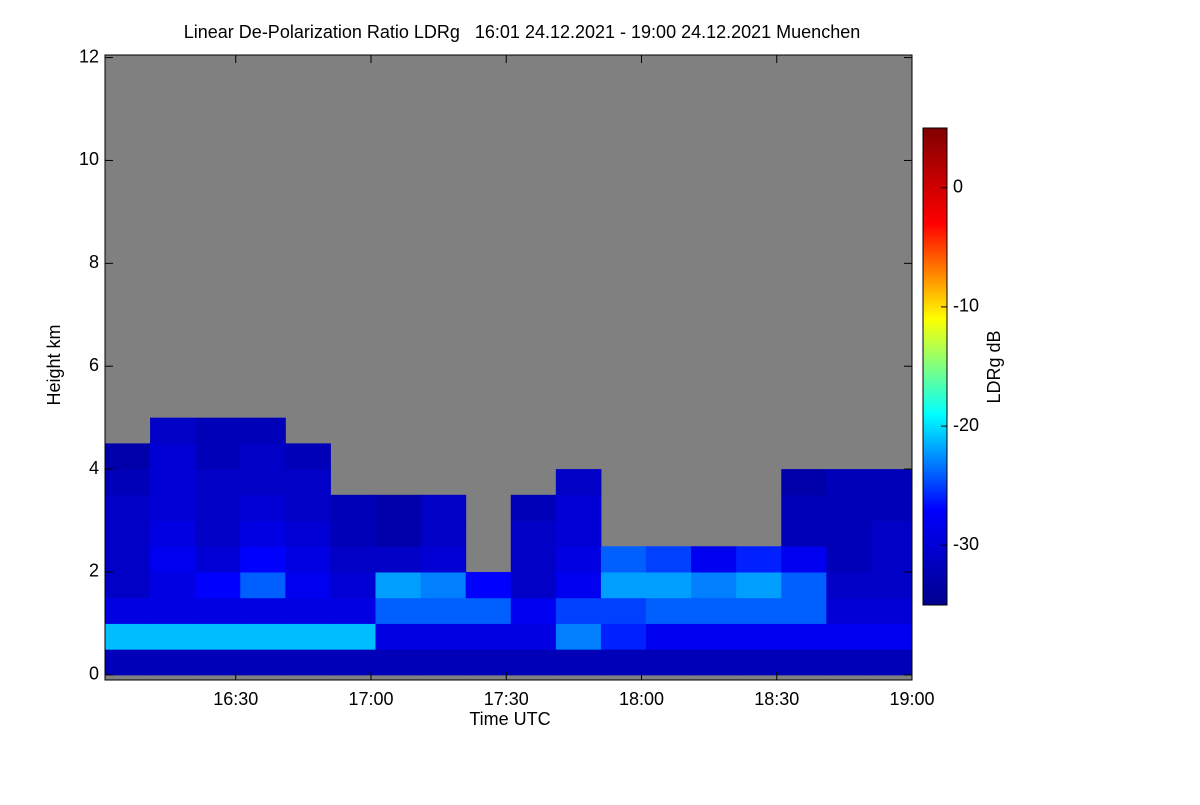  I want to click on colorbar-tick-label: -10, so click(966, 306).